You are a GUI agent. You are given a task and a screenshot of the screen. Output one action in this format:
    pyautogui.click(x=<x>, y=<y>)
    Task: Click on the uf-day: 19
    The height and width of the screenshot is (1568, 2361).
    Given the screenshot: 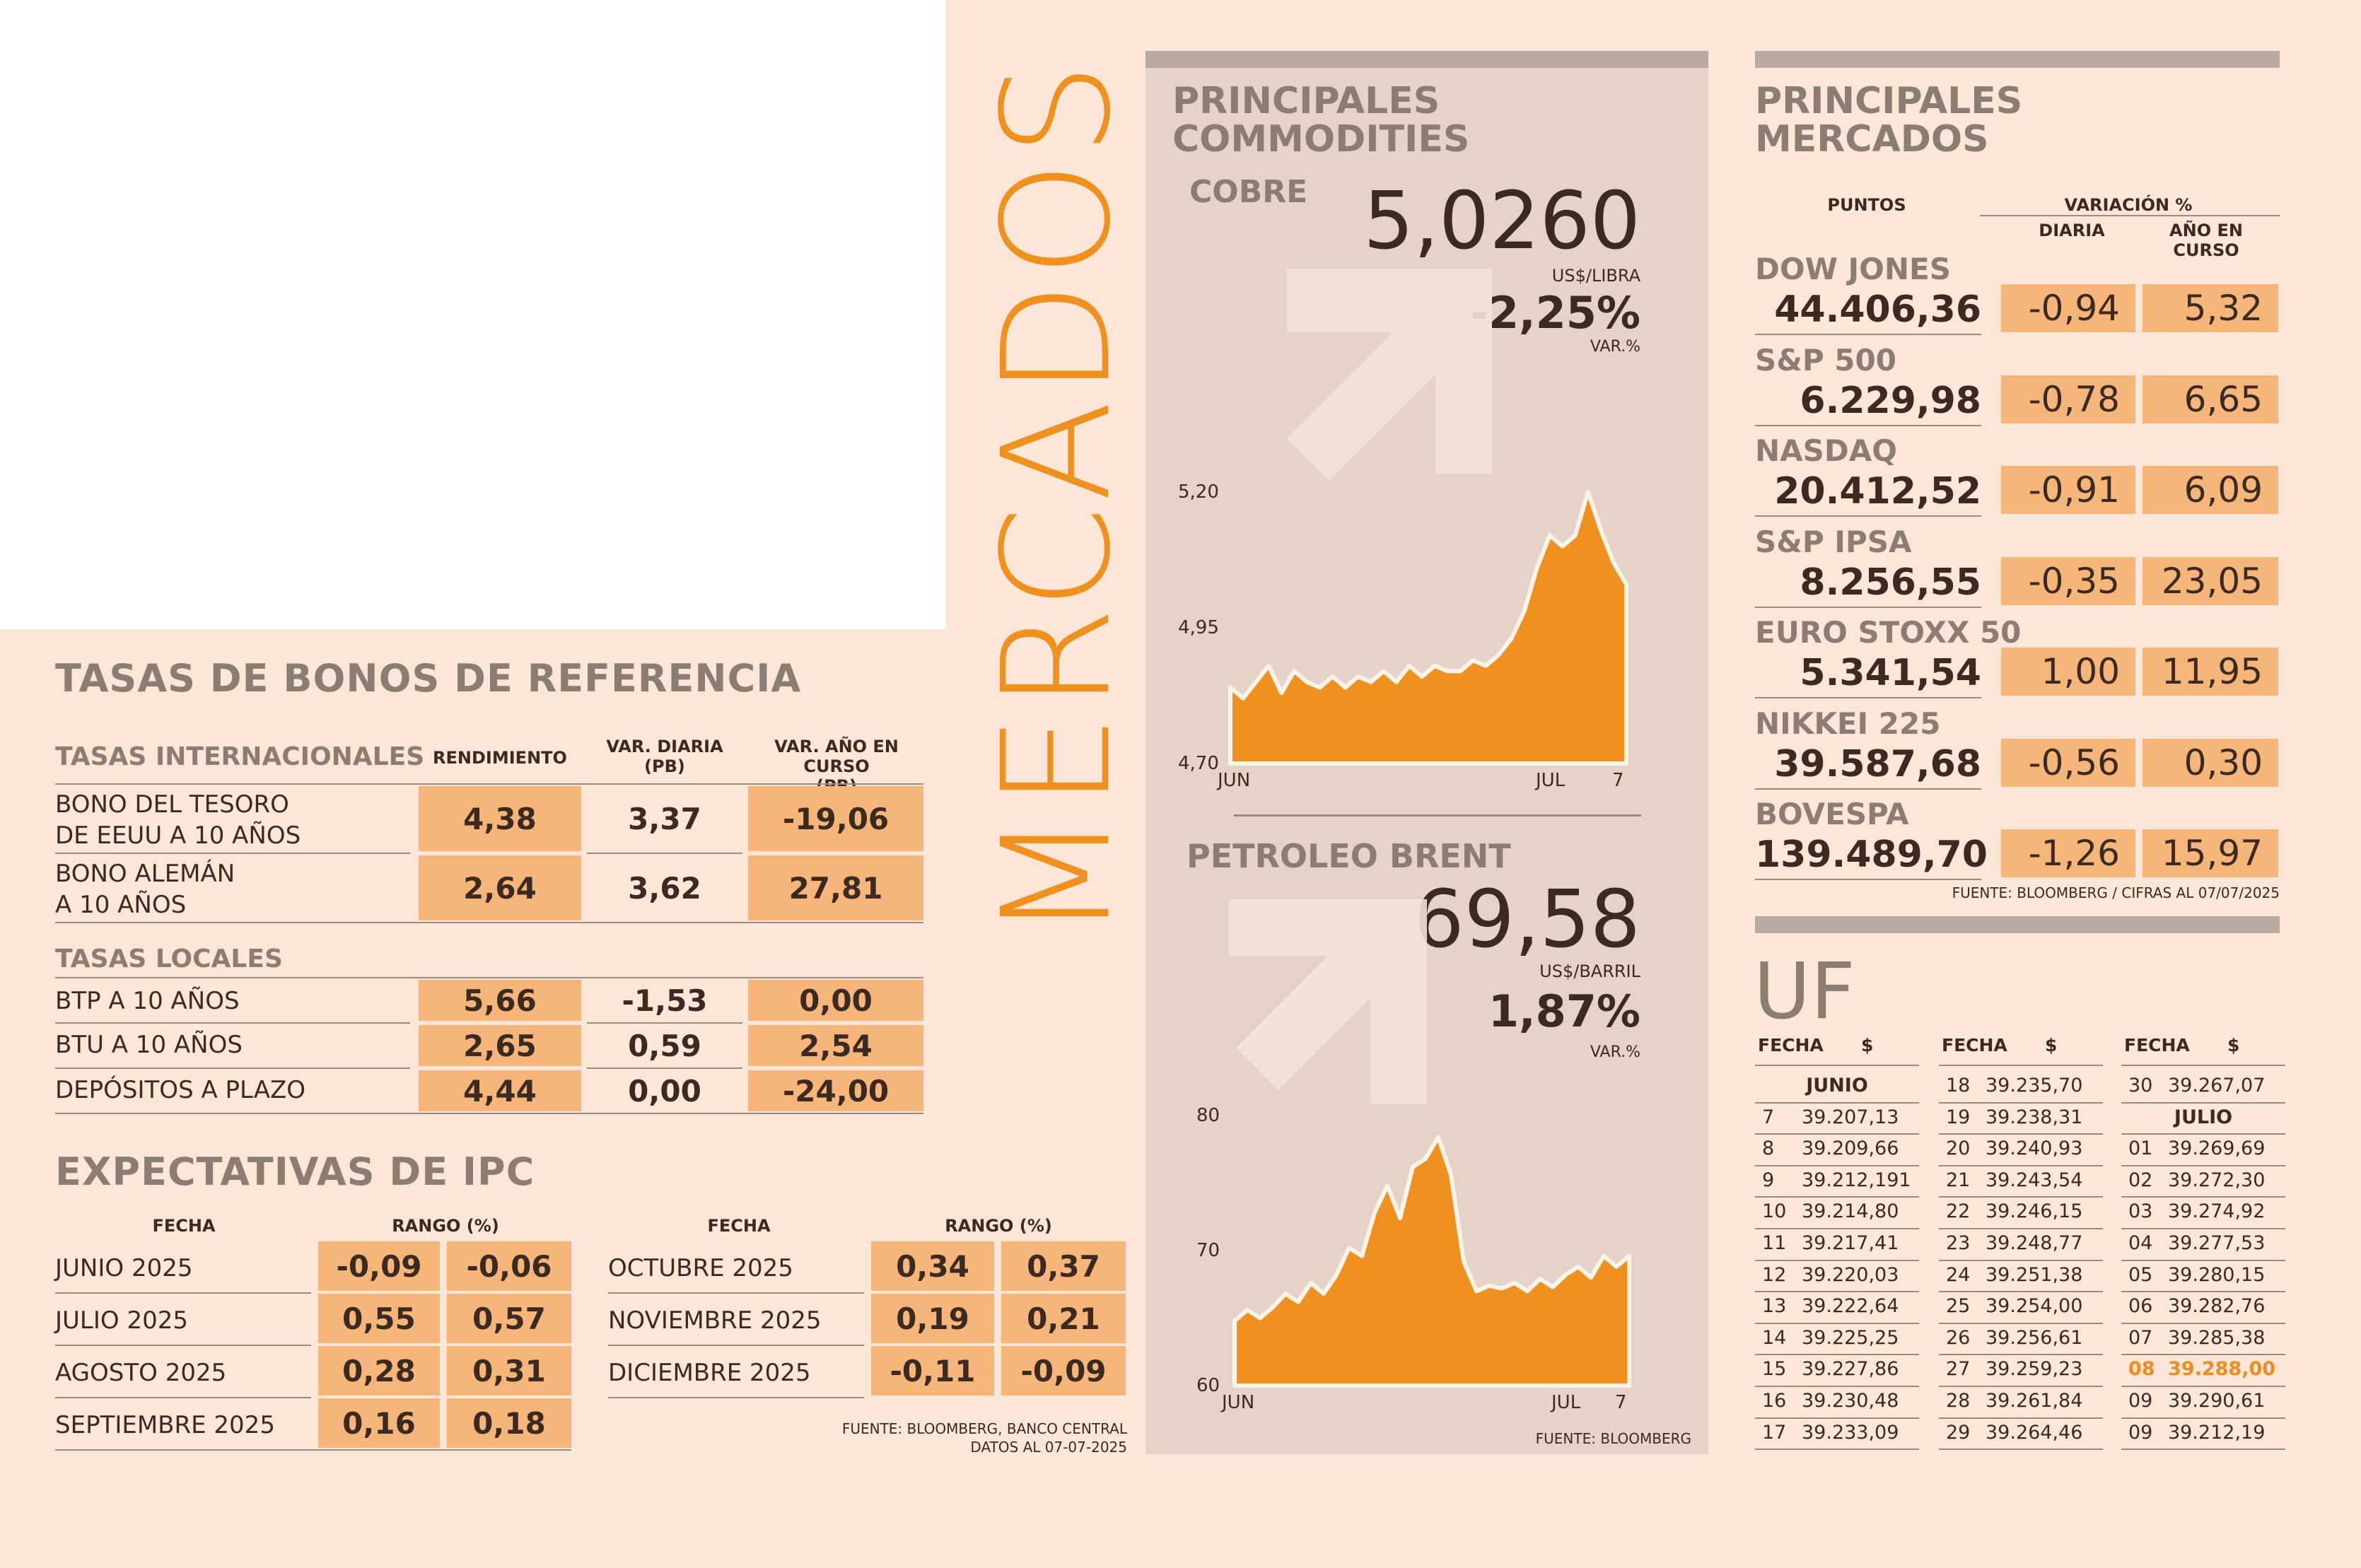 What is the action you would take?
    pyautogui.click(x=1958, y=1117)
    